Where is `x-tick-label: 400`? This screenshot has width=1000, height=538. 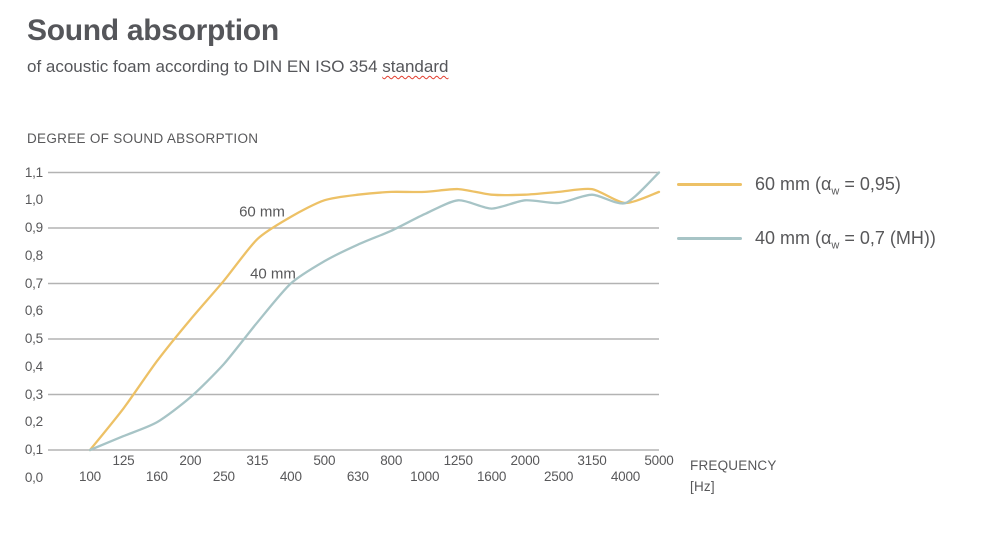 x-tick-label: 400 is located at coordinates (290, 476).